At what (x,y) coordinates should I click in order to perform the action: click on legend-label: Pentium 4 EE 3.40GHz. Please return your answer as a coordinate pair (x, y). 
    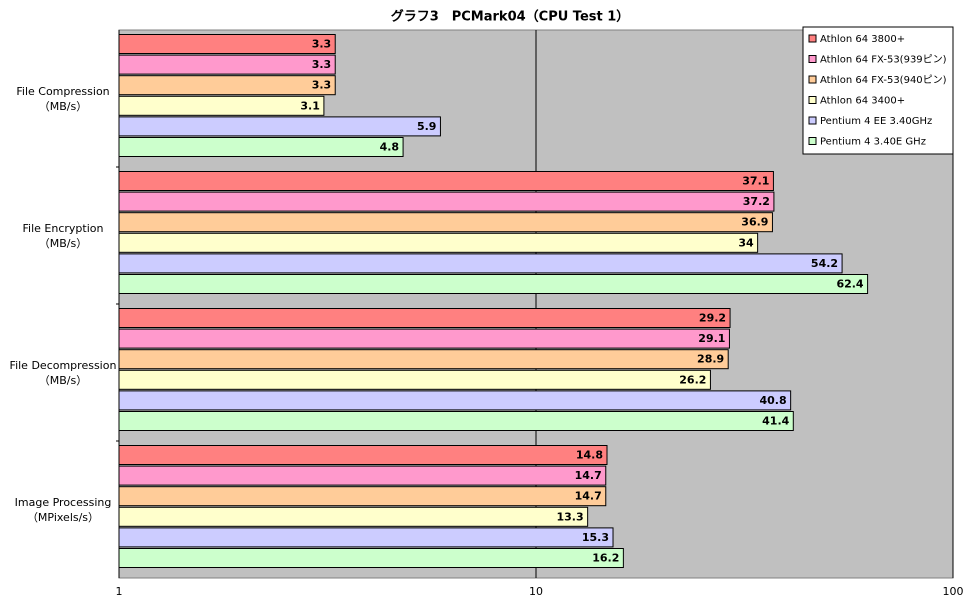
    Looking at the image, I should click on (876, 121).